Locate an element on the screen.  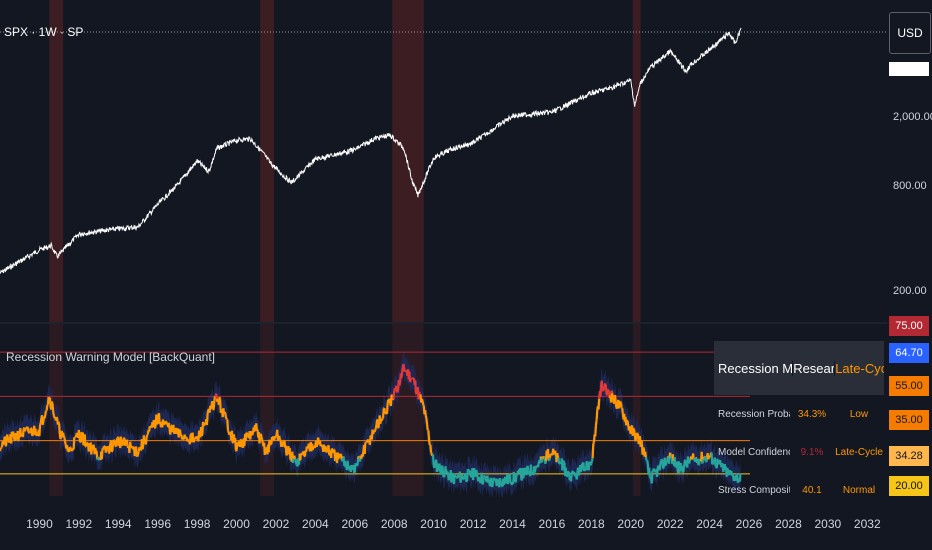
year-tick-label: 2004 is located at coordinates (315, 524).